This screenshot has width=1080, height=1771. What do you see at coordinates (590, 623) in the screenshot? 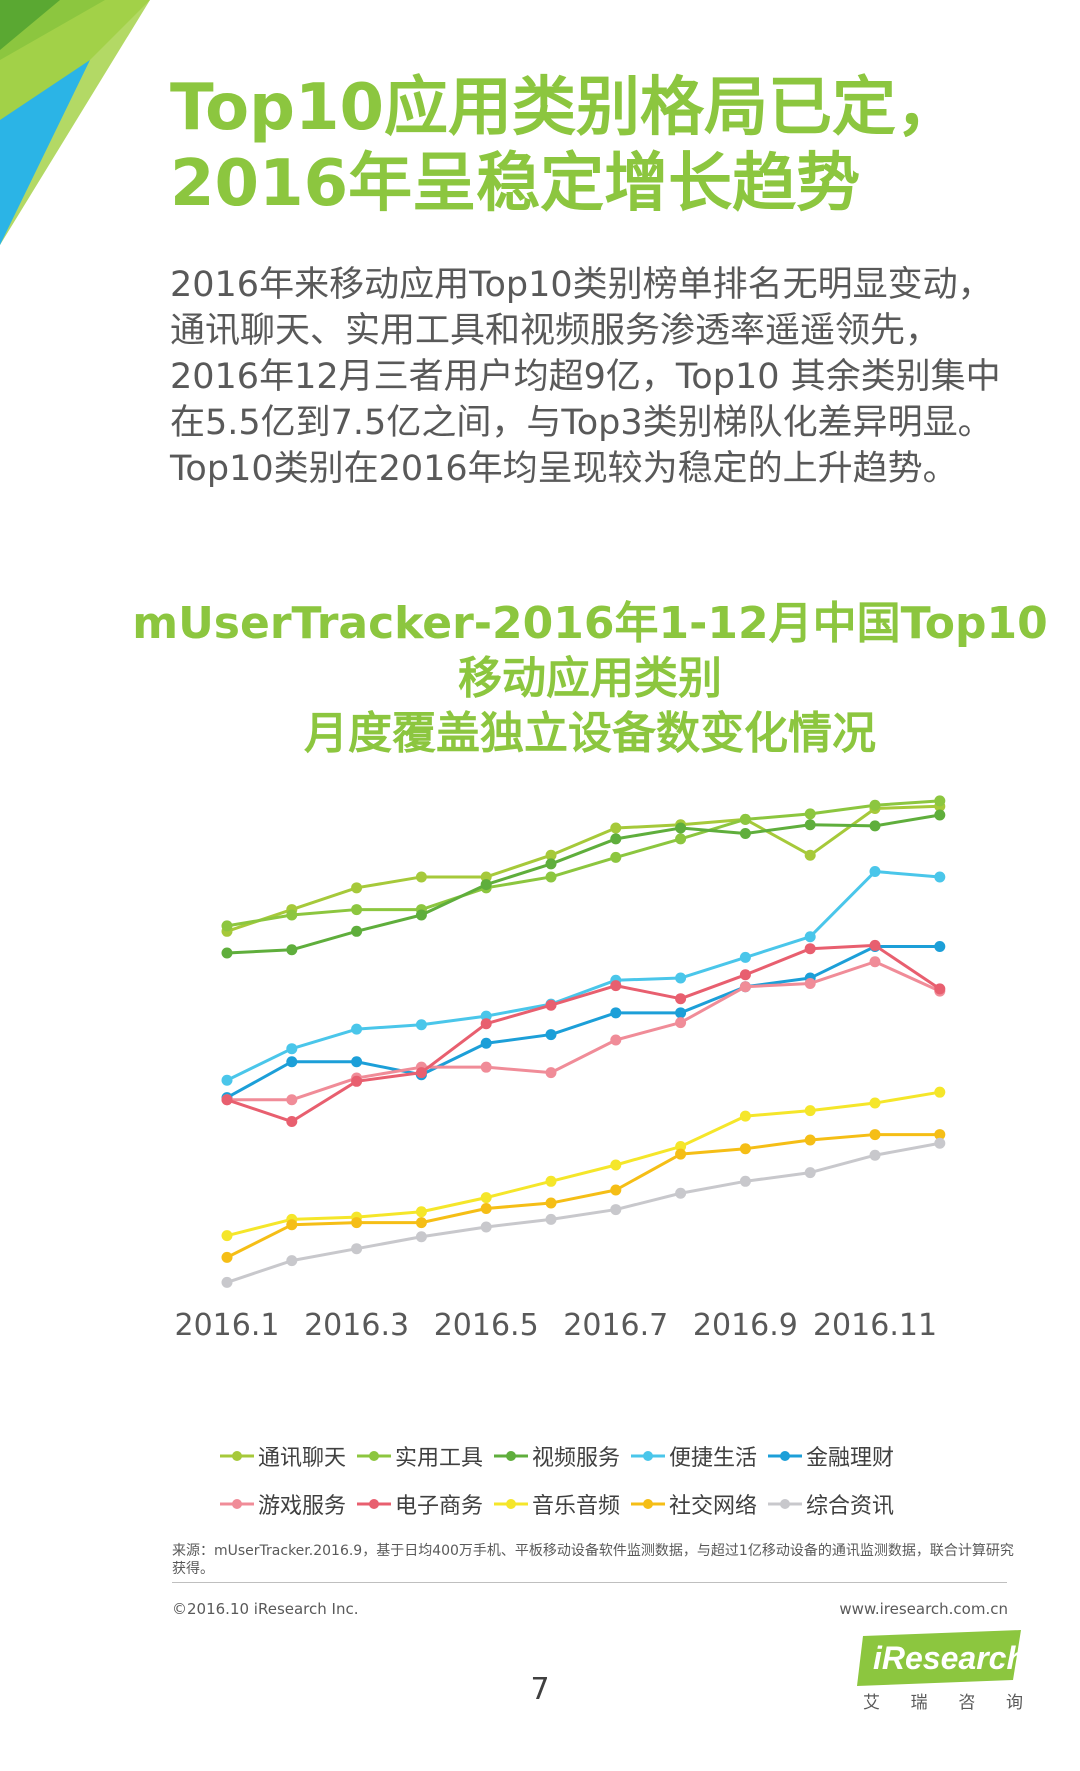
I see `chart-title-line-1: mUserTracker-2016年1-12月中国Top10` at bounding box center [590, 623].